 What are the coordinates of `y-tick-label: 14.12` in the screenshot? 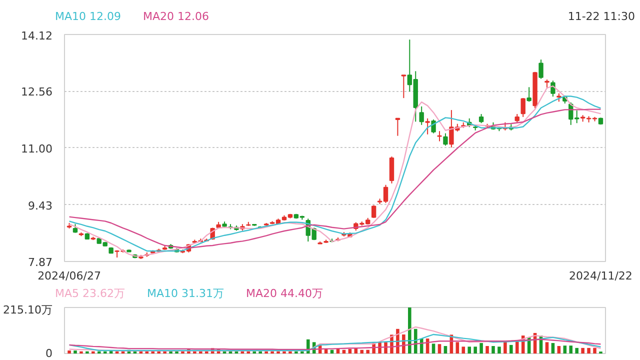 It's located at (37, 36).